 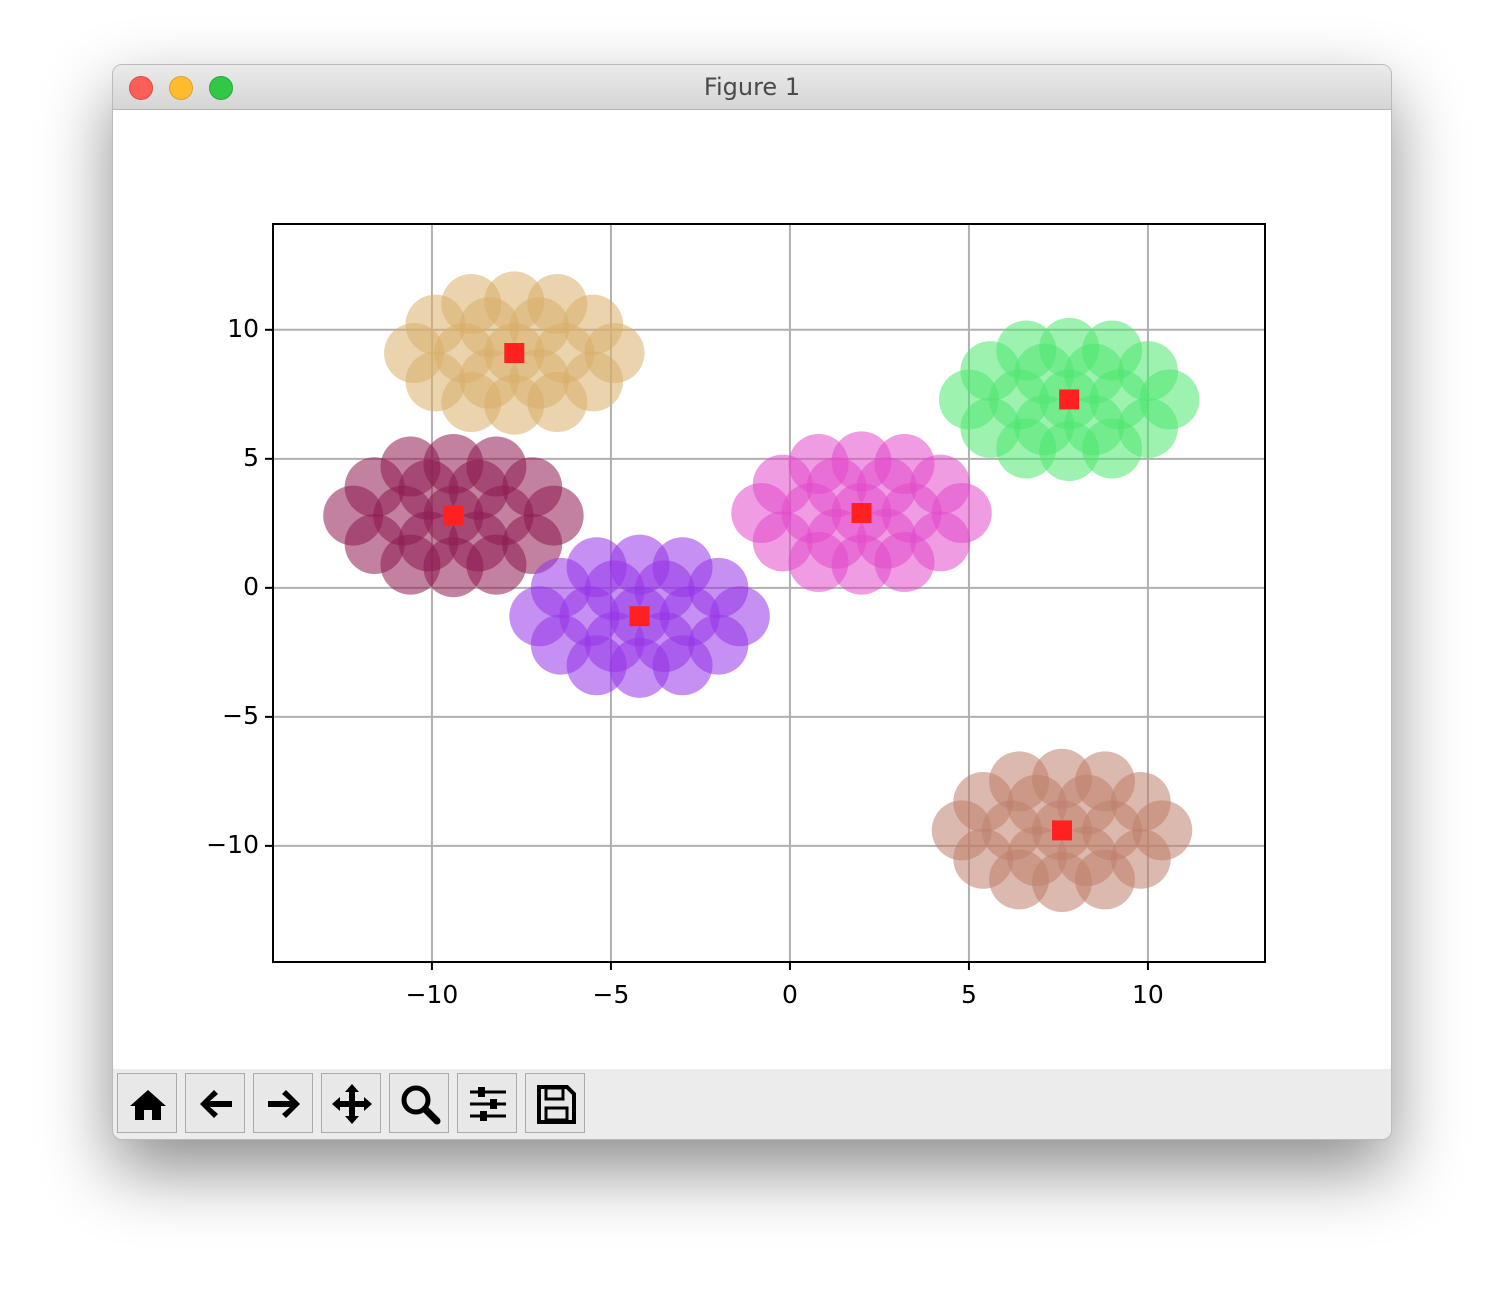 What do you see at coordinates (251, 586) in the screenshot?
I see `y-tick-label: 0` at bounding box center [251, 586].